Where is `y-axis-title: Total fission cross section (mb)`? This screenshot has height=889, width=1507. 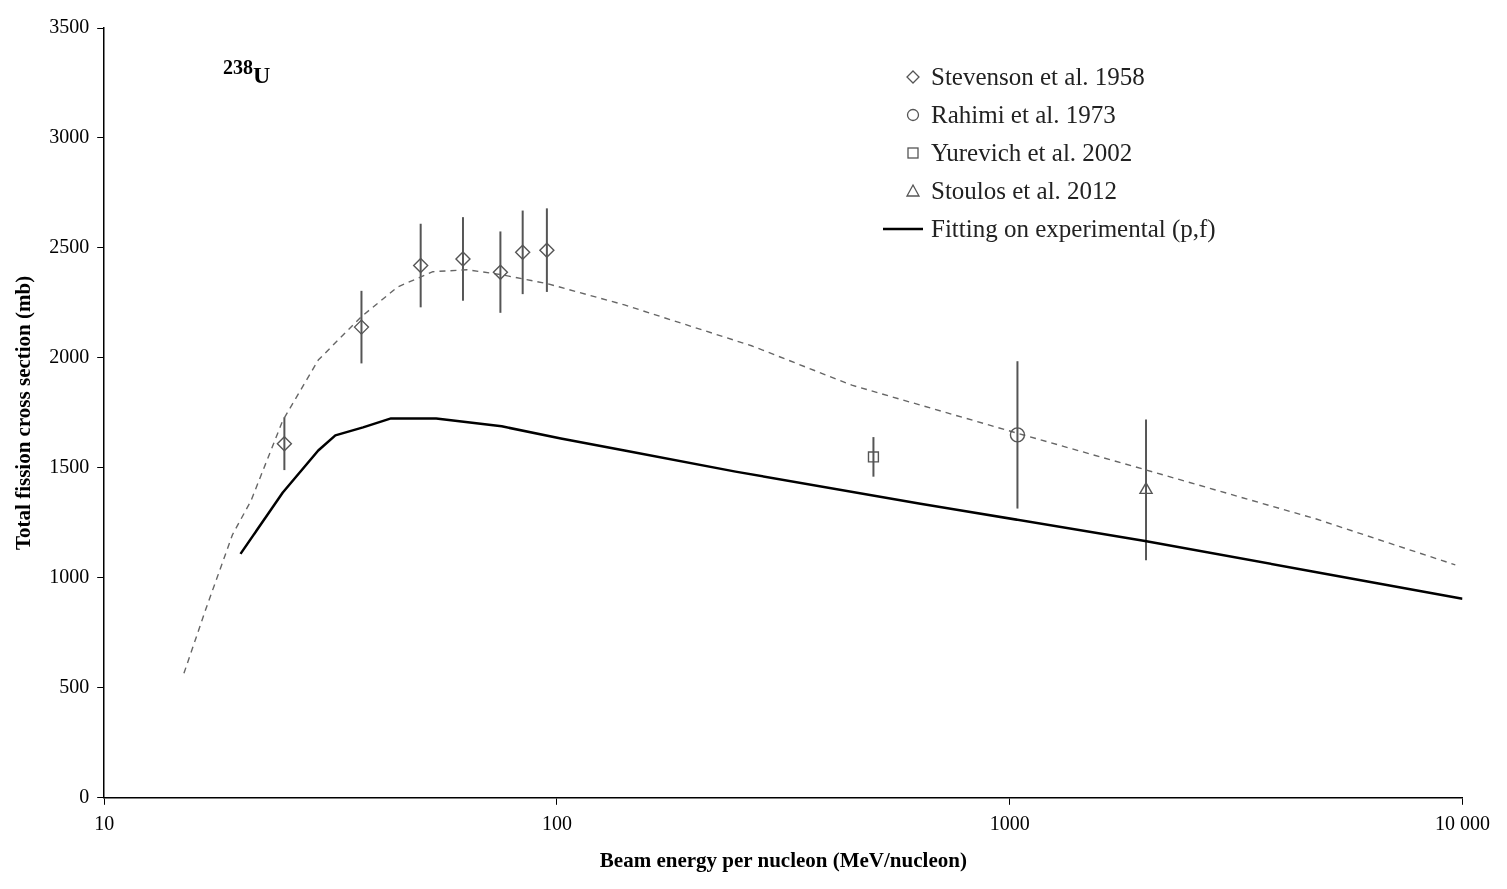
y-axis-title: Total fission cross section (mb) is located at coordinates (23, 412).